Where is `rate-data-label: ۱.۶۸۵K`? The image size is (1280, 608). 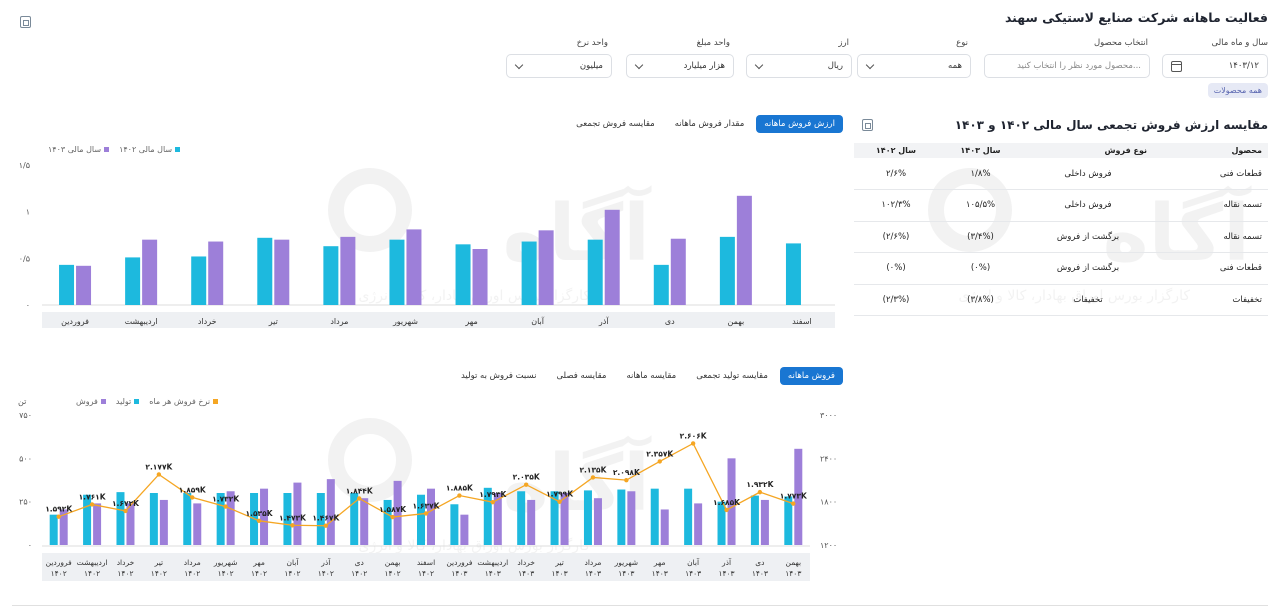
rate-data-label: ۱.۶۸۵K is located at coordinates (727, 502).